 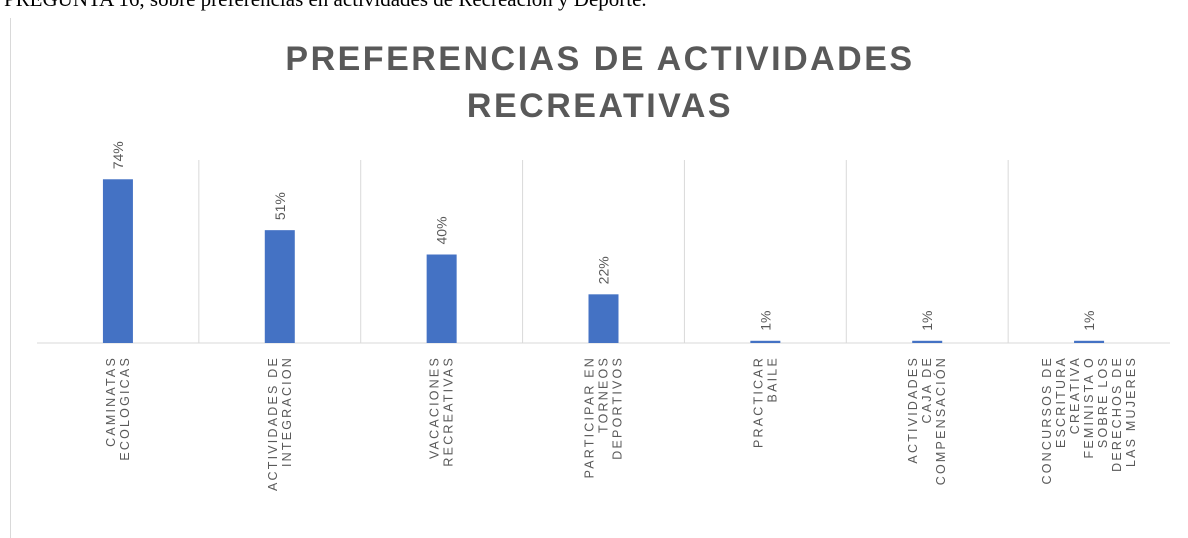 What do you see at coordinates (449, 411) in the screenshot?
I see `x-tick-label: RECREATIVAS` at bounding box center [449, 411].